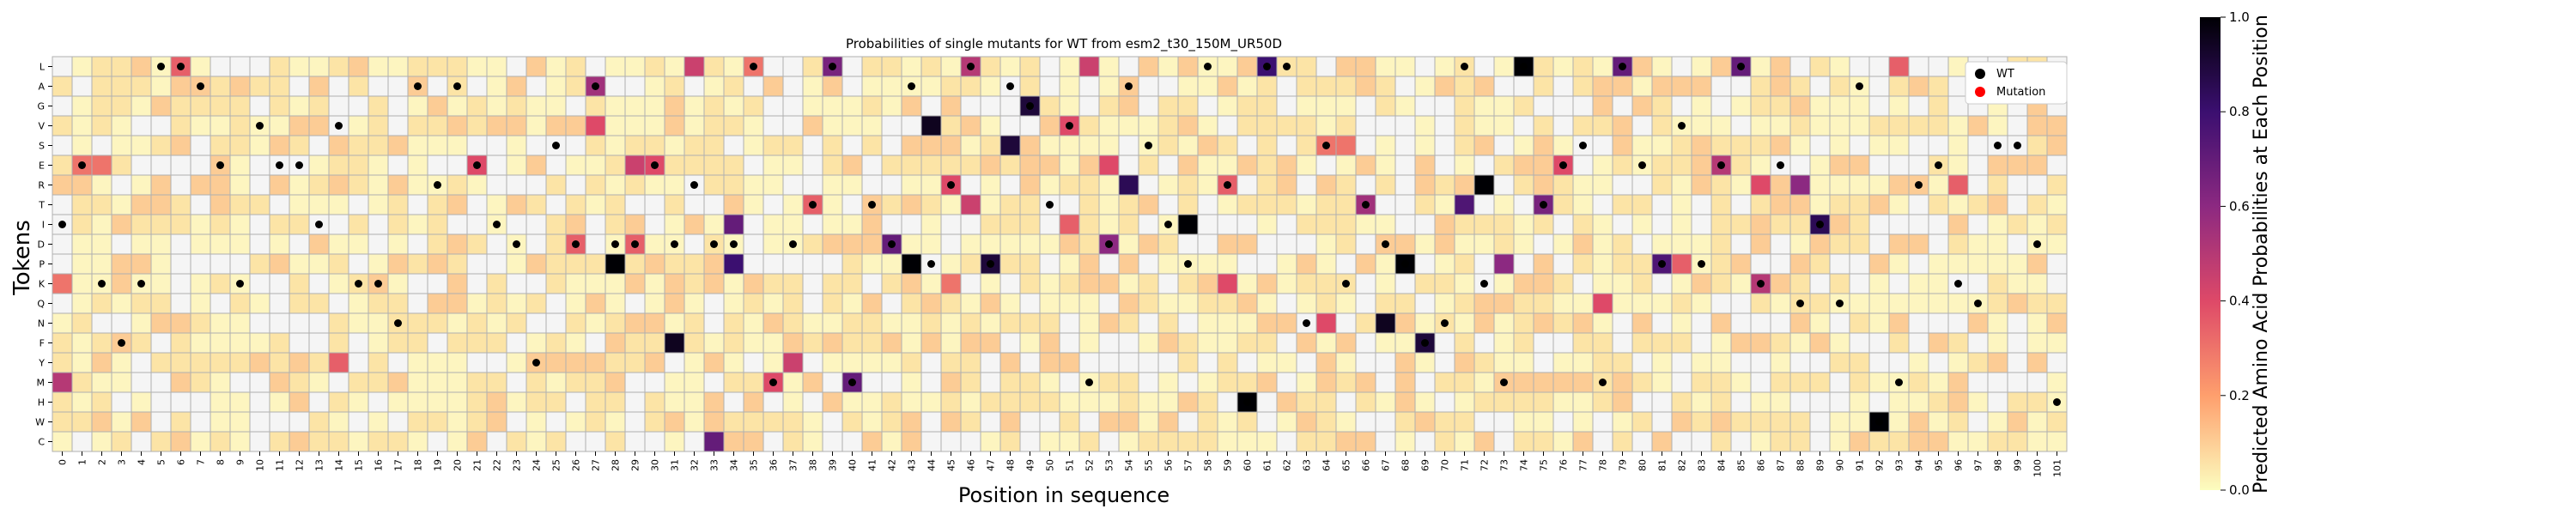 The width and height of the screenshot is (2576, 515). What do you see at coordinates (123, 462) in the screenshot?
I see `x-tick-label: 3` at bounding box center [123, 462].